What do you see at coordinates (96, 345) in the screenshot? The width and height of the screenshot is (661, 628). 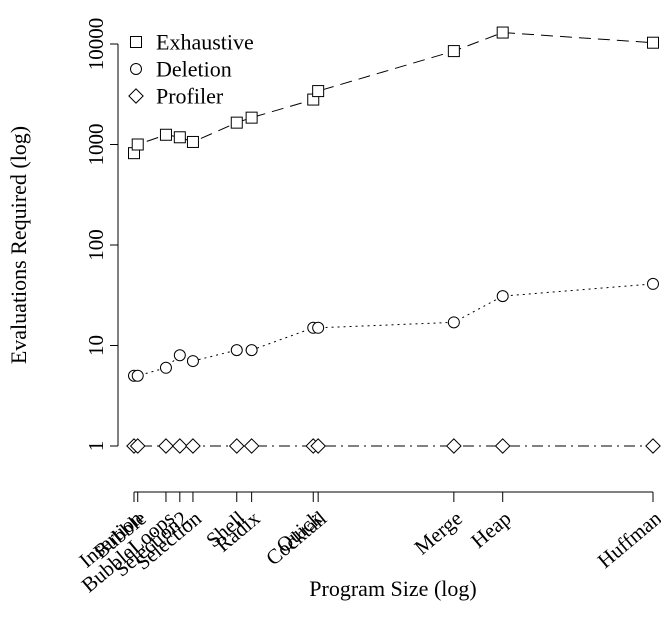 I see `y-tick-label: 10` at bounding box center [96, 345].